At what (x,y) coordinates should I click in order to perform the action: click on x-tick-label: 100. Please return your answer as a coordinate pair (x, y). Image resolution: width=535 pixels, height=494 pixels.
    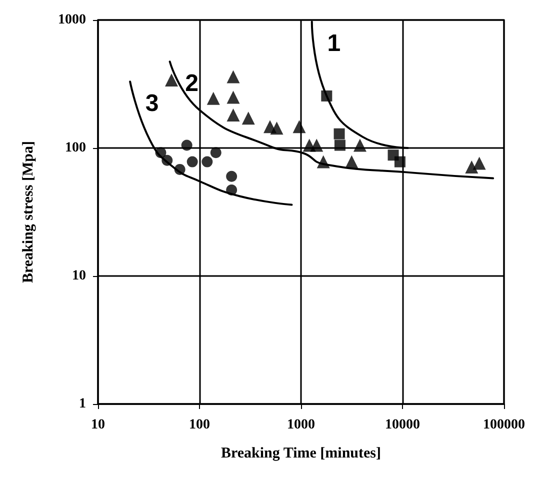
    Looking at the image, I should click on (199, 425).